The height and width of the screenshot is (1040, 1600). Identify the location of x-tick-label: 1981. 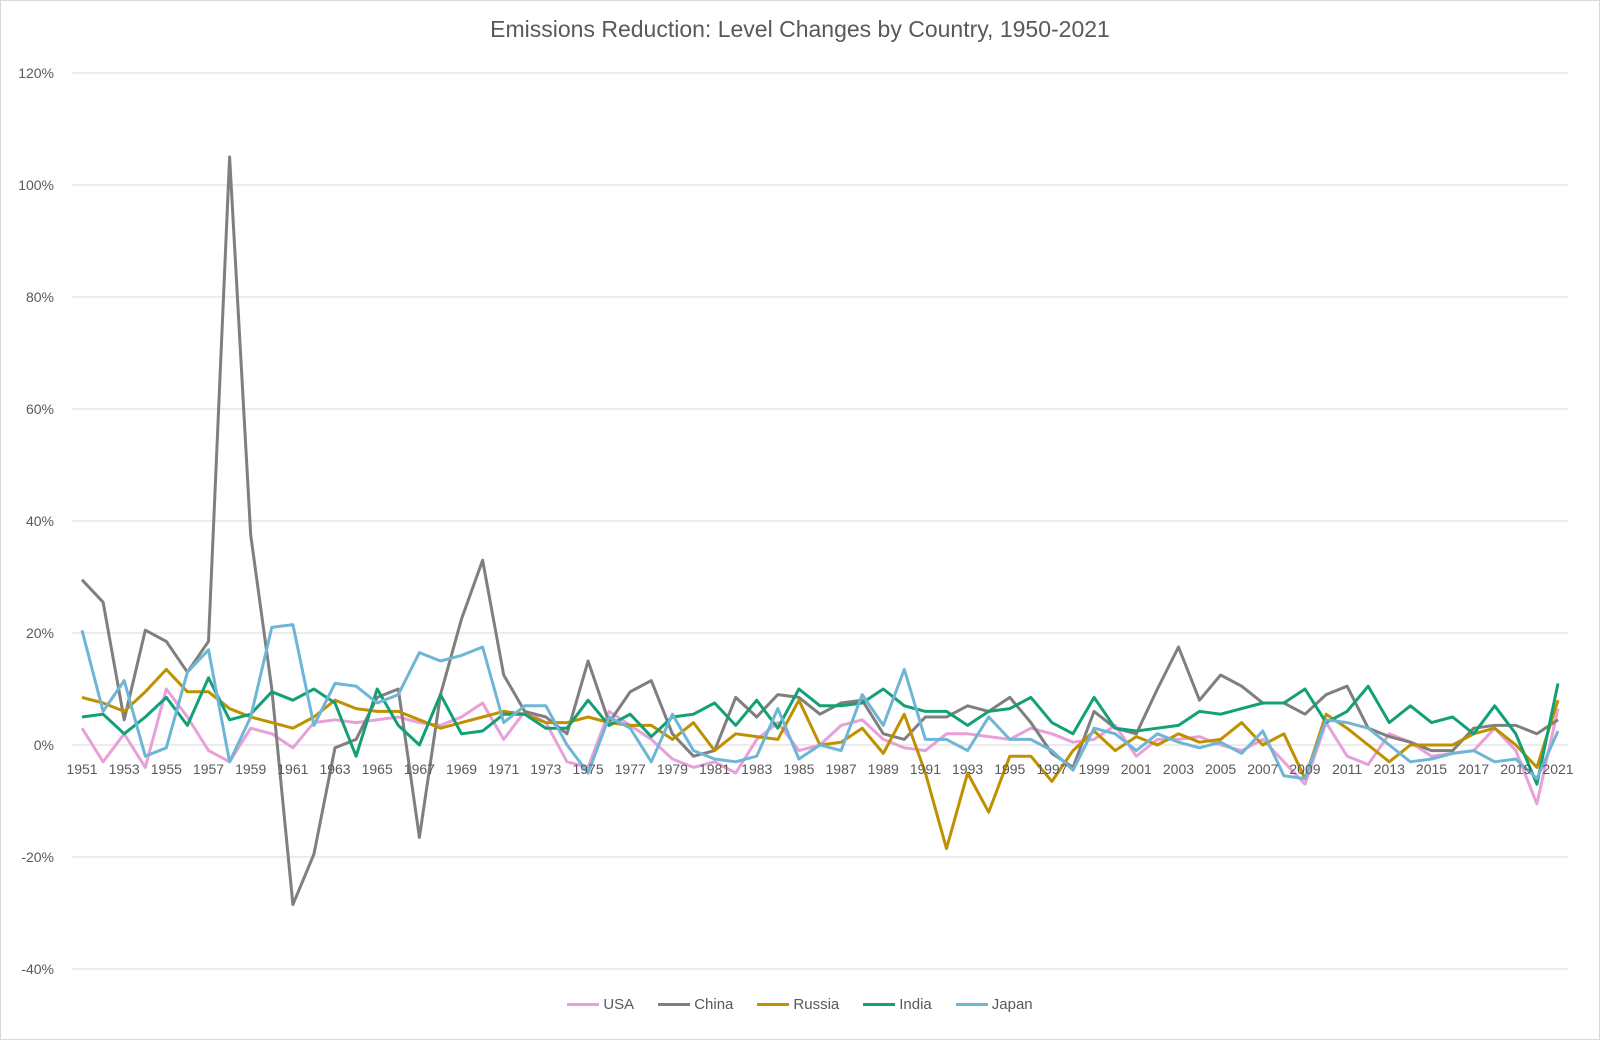
(714, 769).